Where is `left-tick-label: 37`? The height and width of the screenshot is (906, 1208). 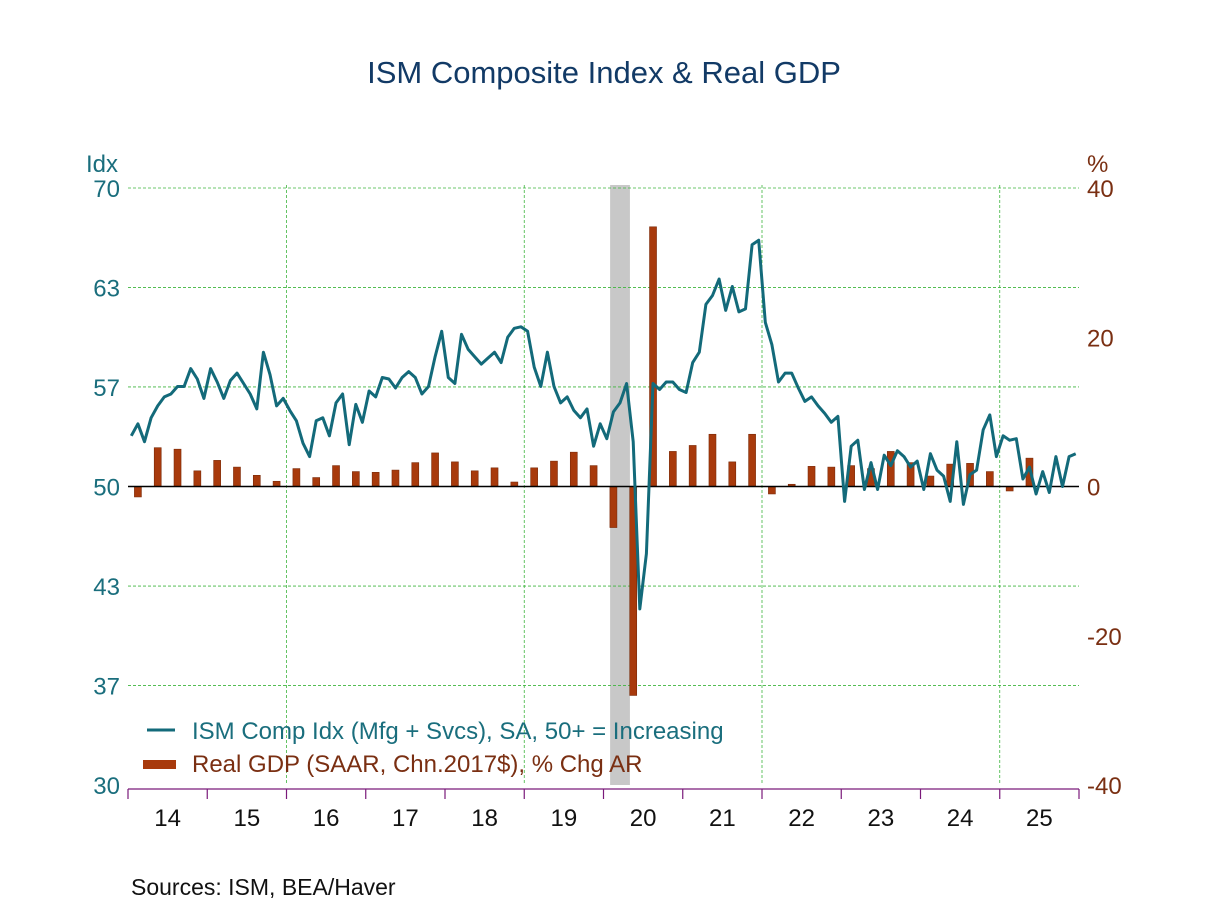 left-tick-label: 37 is located at coordinates (106, 686).